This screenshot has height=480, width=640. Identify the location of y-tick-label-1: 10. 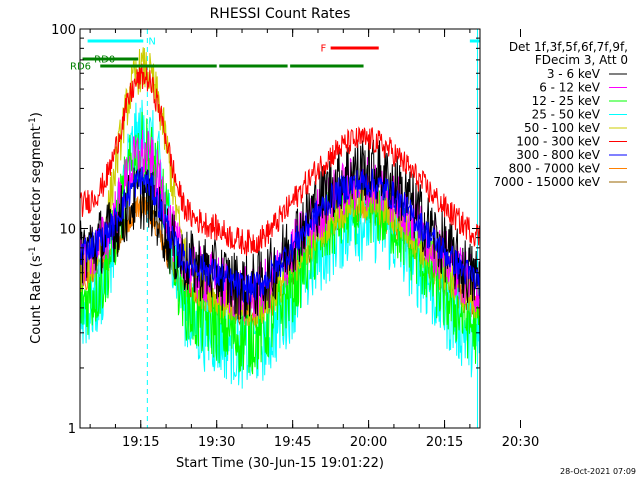
(67, 230).